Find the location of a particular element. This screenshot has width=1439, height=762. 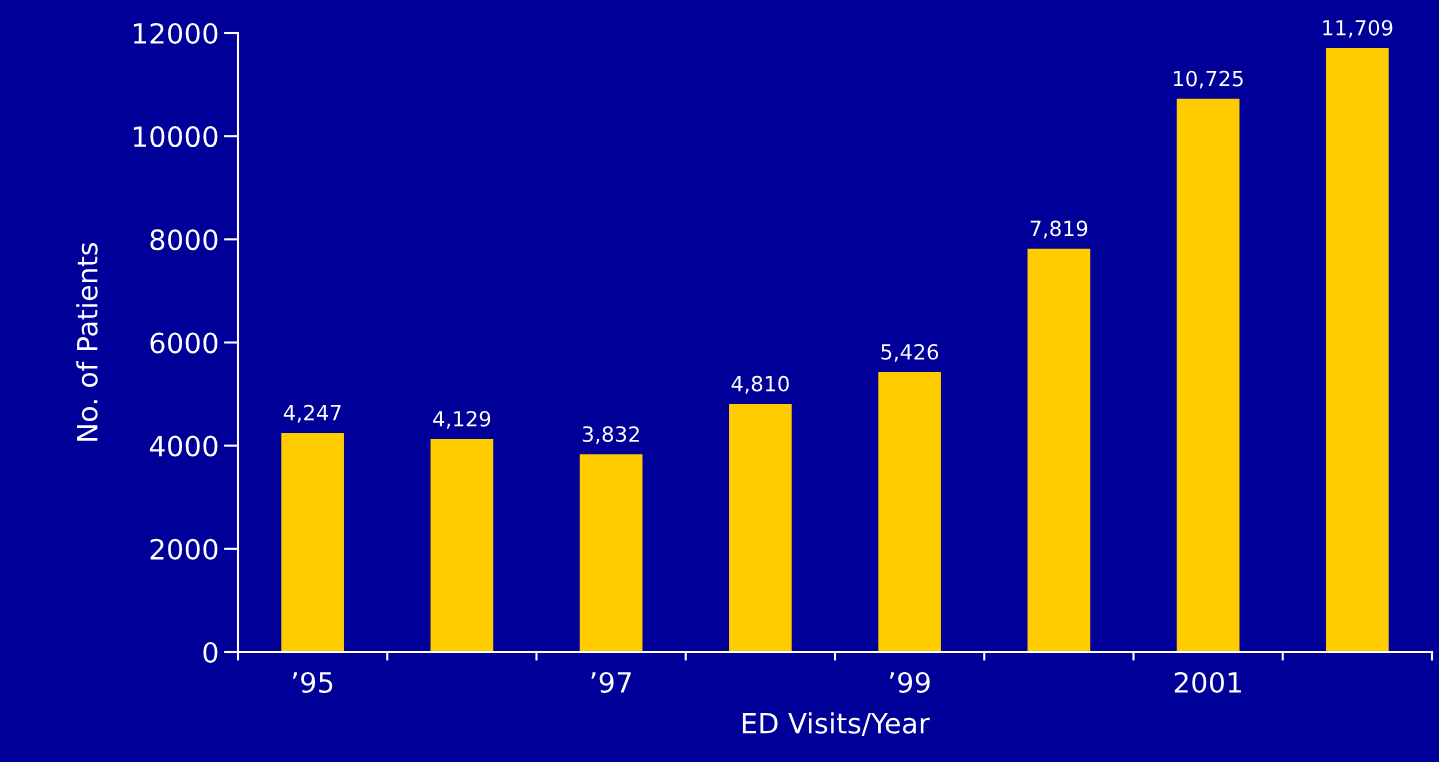

x-tick-label: ’99 is located at coordinates (909, 682).